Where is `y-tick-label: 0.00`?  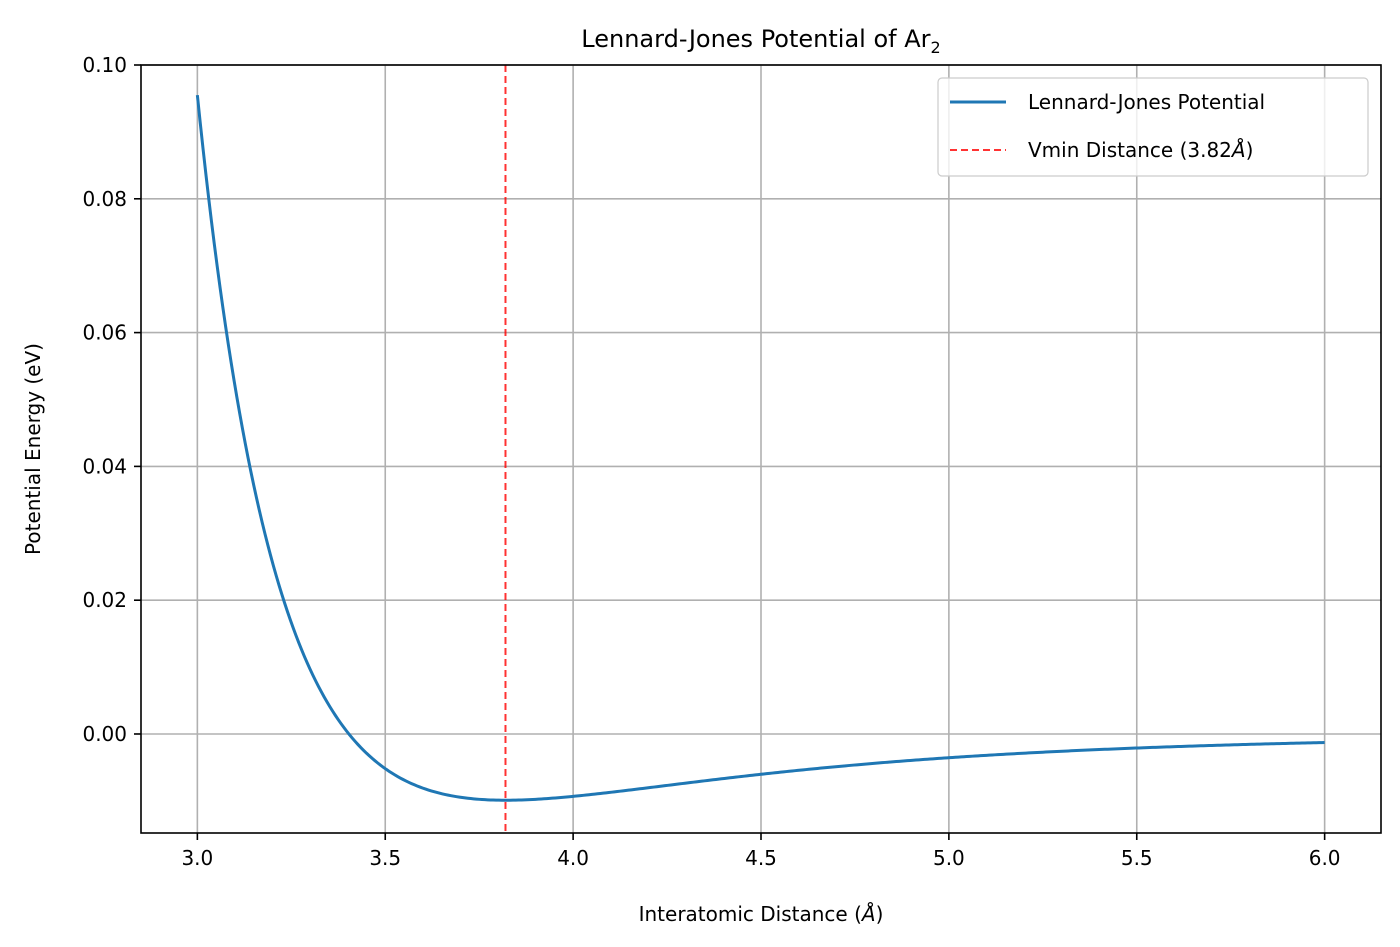
y-tick-label: 0.00 is located at coordinates (104, 734).